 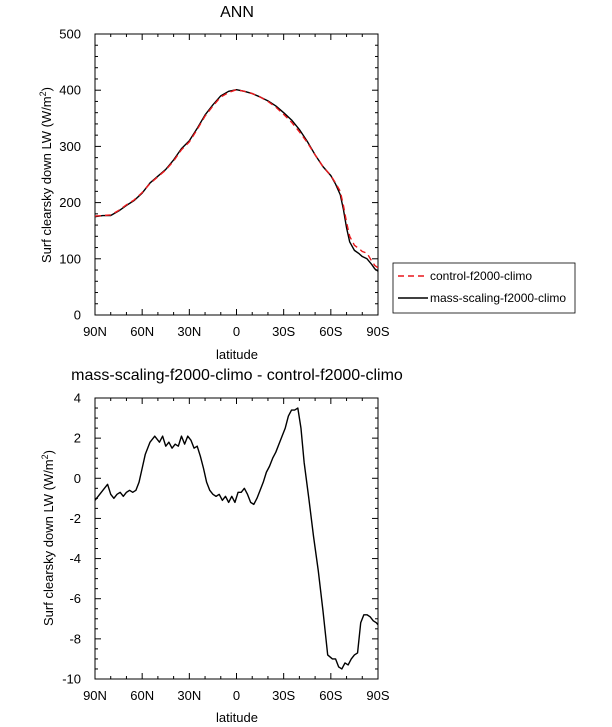 What do you see at coordinates (71, 679) in the screenshot?
I see `y-tick-label: -10` at bounding box center [71, 679].